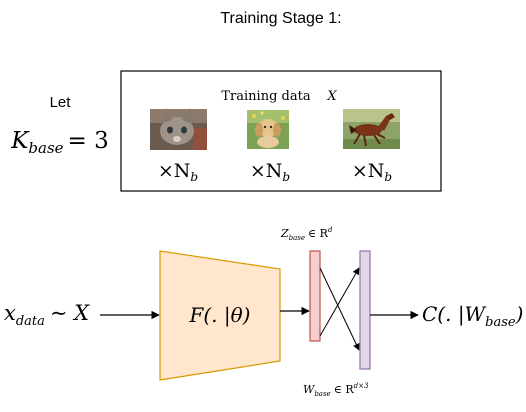  What do you see at coordinates (339, 302) in the screenshot?
I see `cross-arrow-up` at bounding box center [339, 302].